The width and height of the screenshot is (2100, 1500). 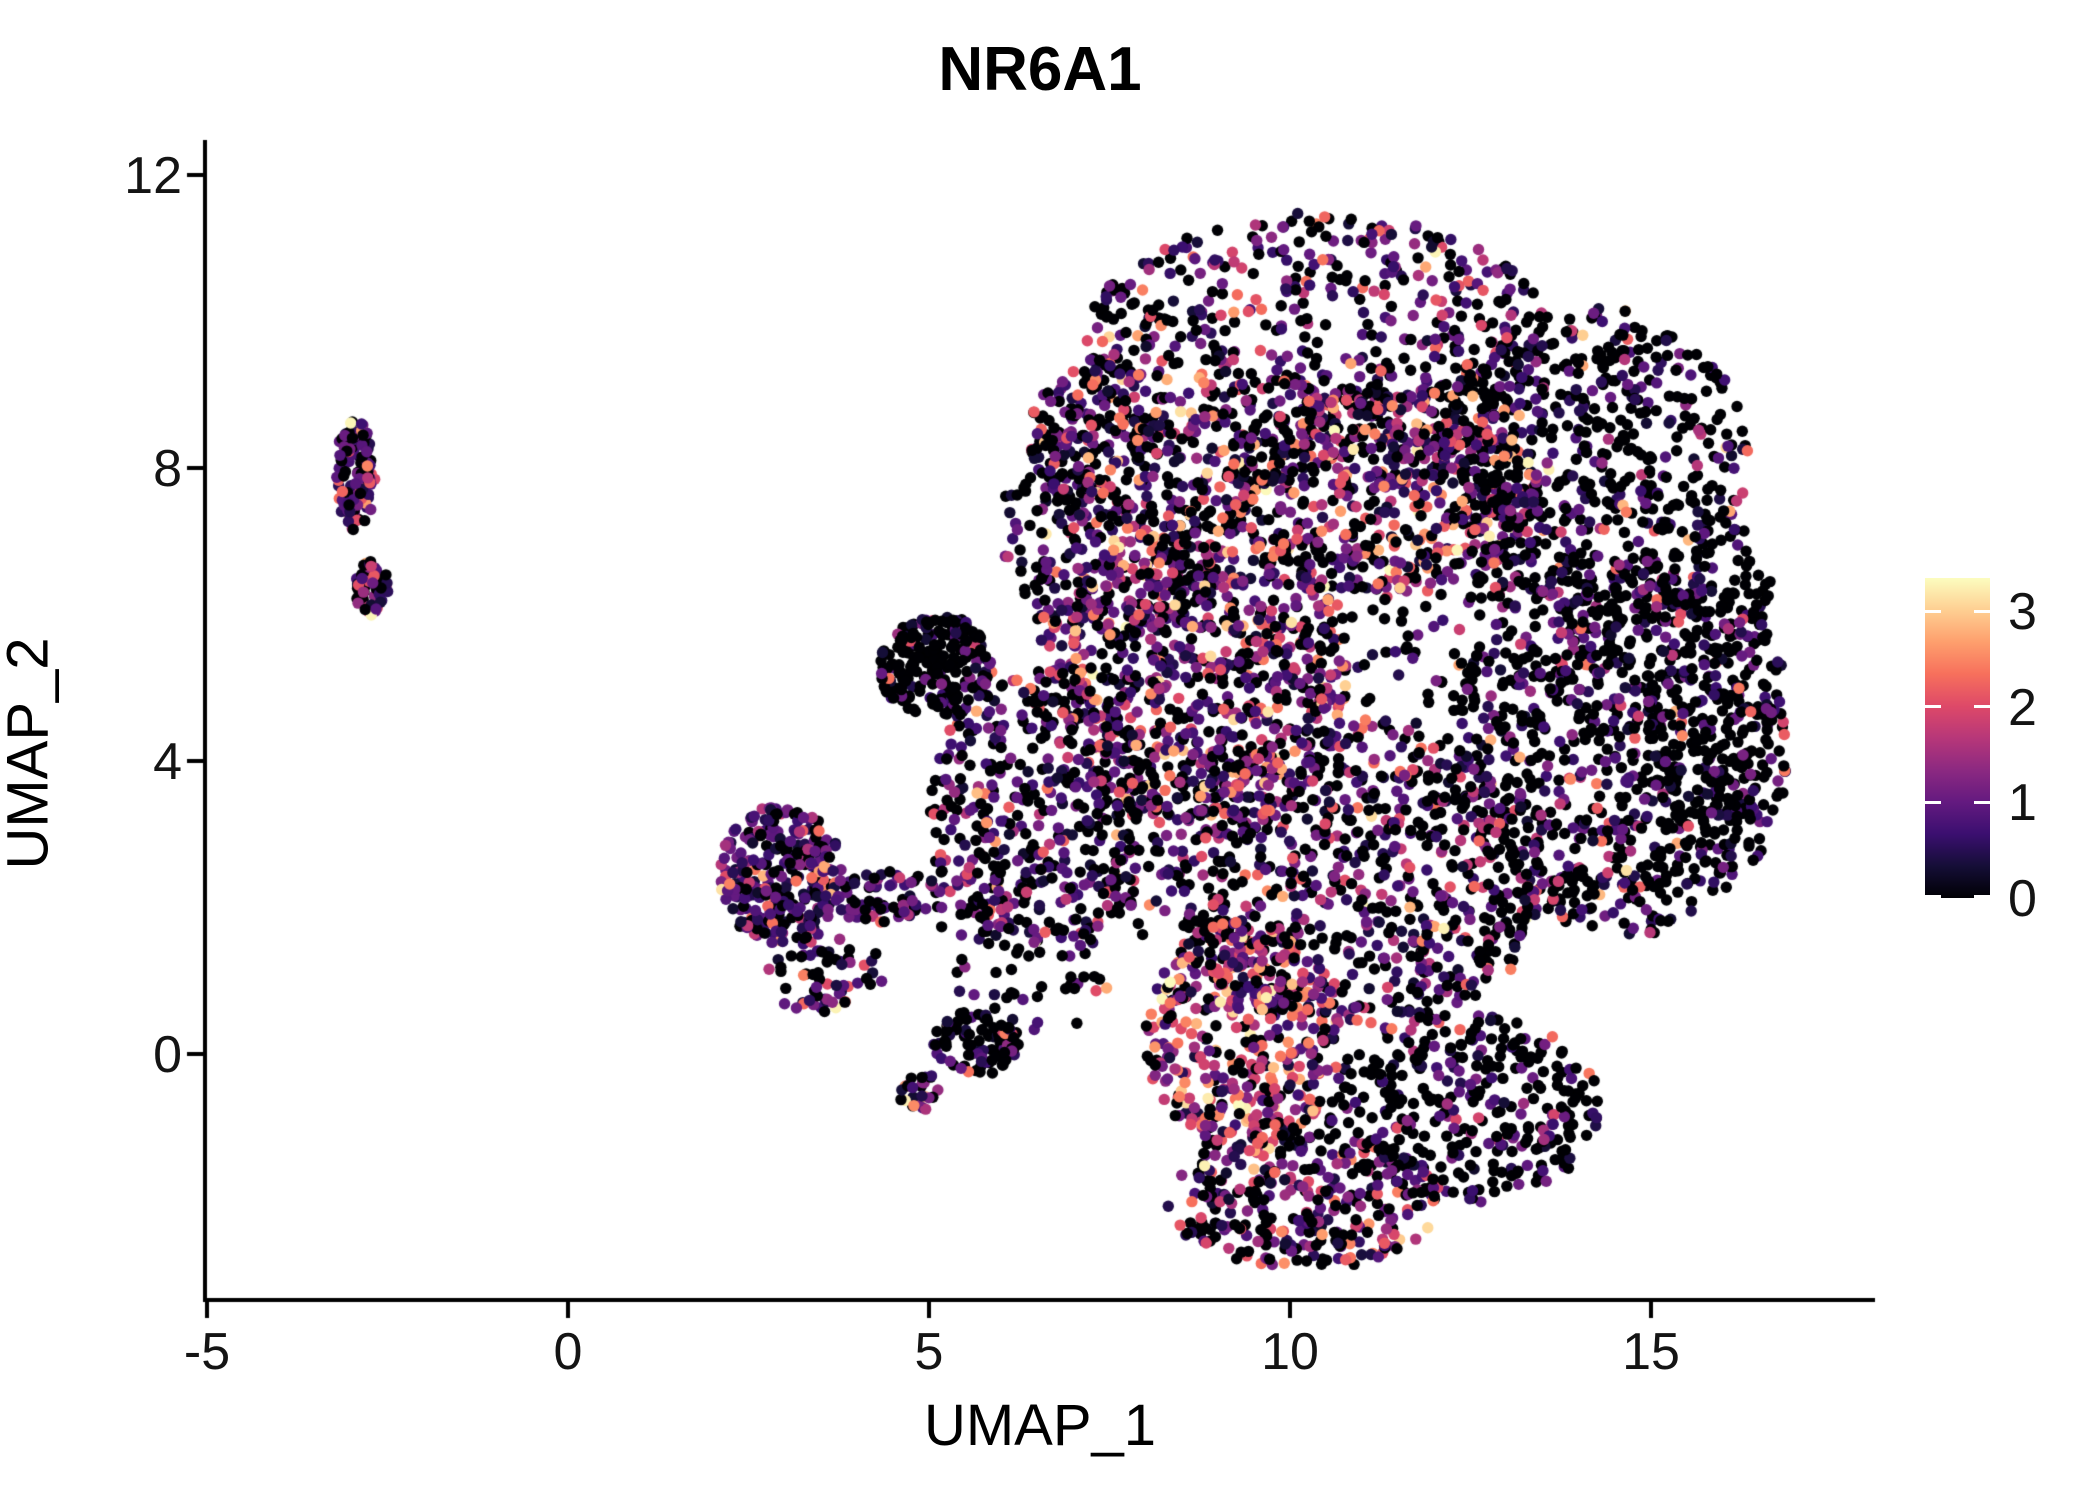 What do you see at coordinates (102, 750) in the screenshot?
I see `y-axis-tick-labels: 0 4 8 12` at bounding box center [102, 750].